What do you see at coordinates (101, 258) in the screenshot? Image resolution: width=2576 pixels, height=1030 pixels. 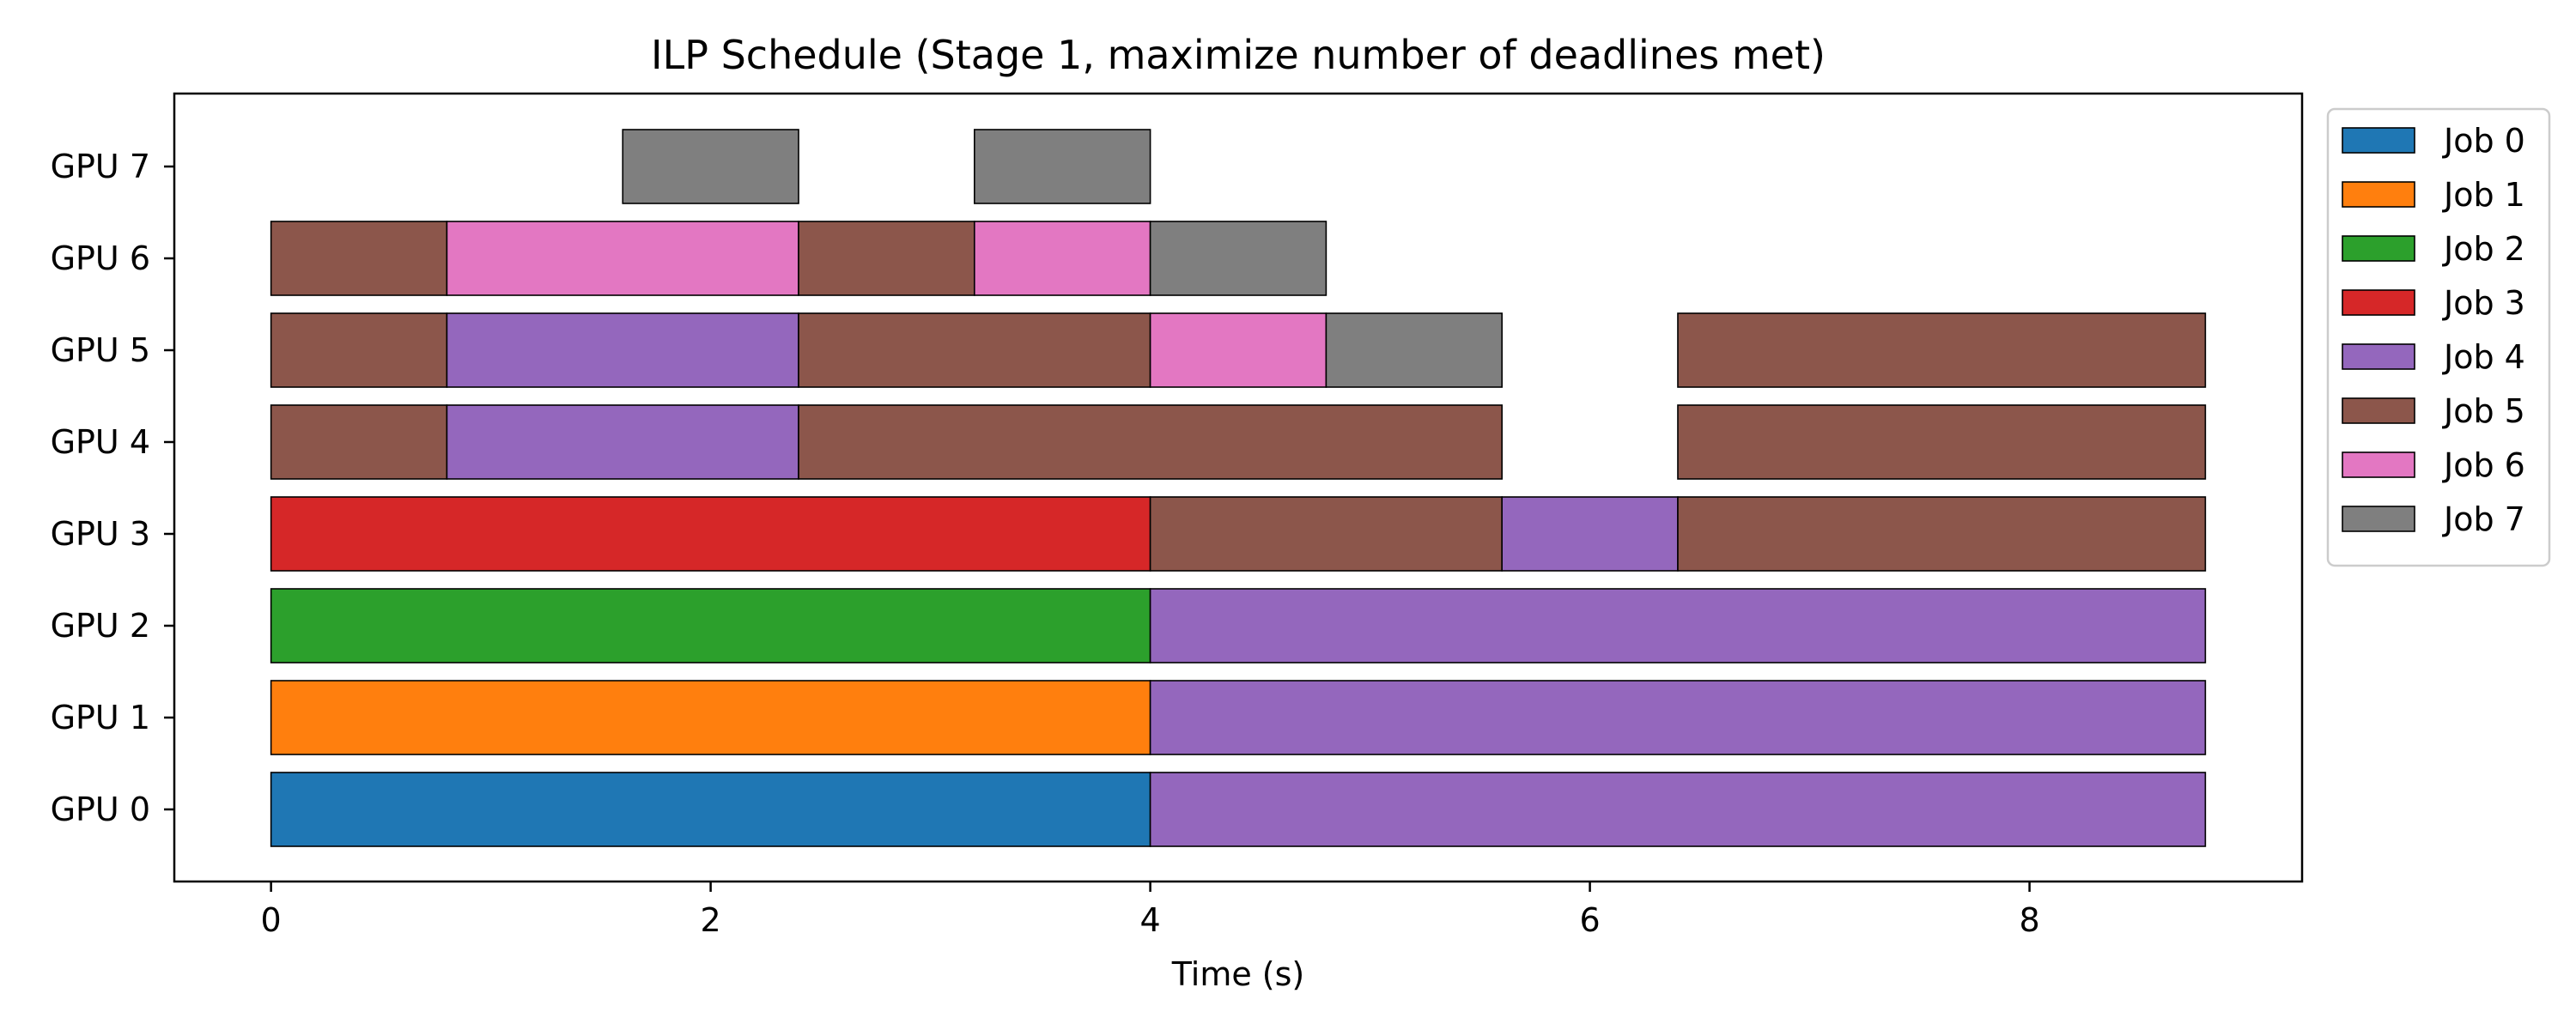 I see `y-tick-label-6: GPU 6` at bounding box center [101, 258].